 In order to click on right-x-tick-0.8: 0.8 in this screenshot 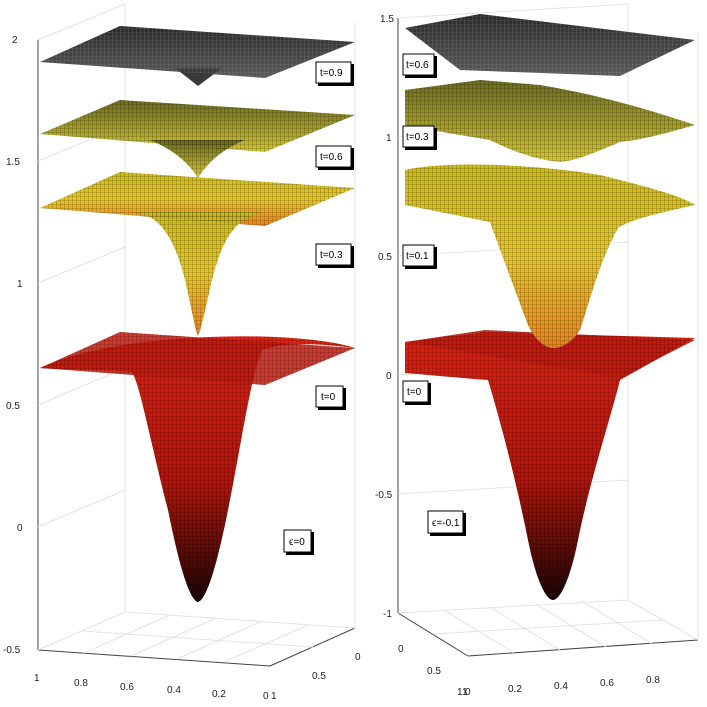, I will do `click(653, 680)`.